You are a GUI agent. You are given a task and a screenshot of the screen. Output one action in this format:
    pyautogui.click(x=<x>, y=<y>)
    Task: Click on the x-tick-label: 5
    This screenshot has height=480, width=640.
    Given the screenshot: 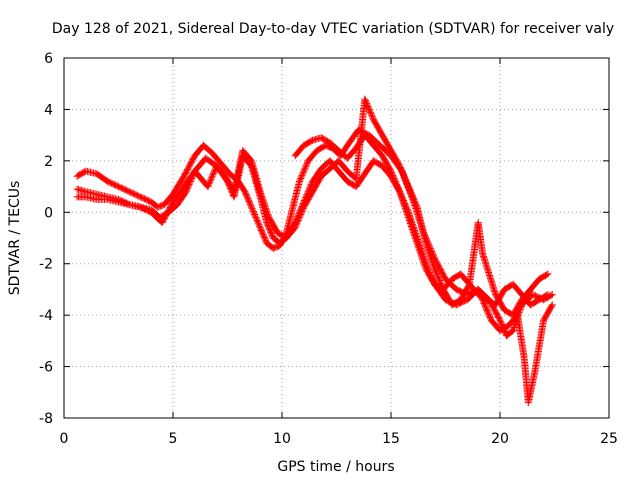 What is the action you would take?
    pyautogui.click(x=173, y=439)
    